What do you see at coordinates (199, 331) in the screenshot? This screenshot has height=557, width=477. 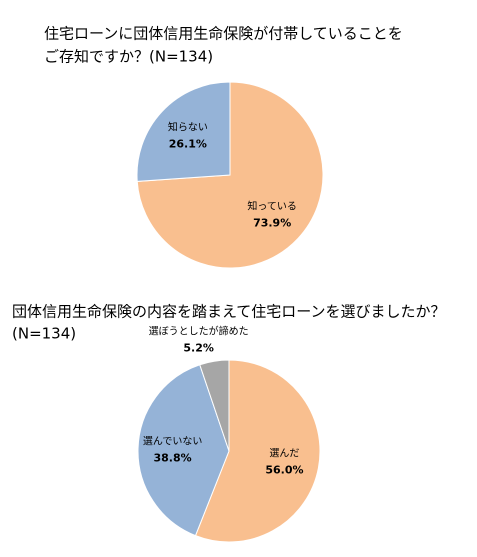 I see `slice-label: 選ぼうとしたが諦めた` at bounding box center [199, 331].